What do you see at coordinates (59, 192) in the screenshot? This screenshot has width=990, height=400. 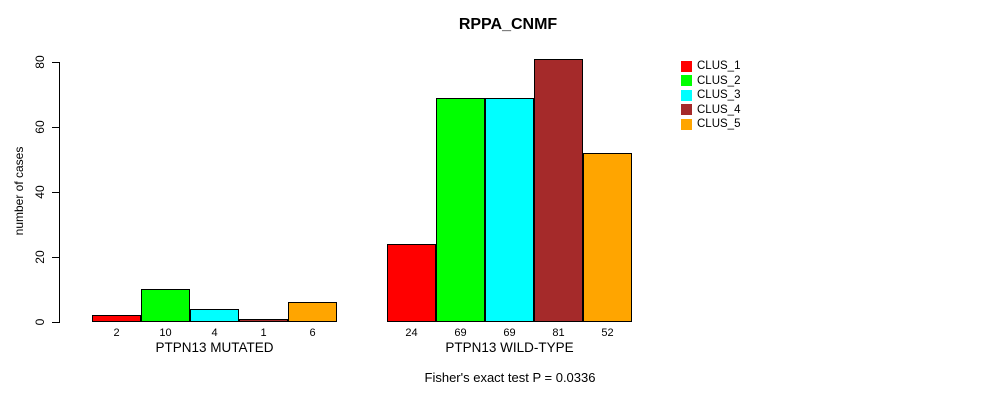 I see `y-axis-line` at bounding box center [59, 192].